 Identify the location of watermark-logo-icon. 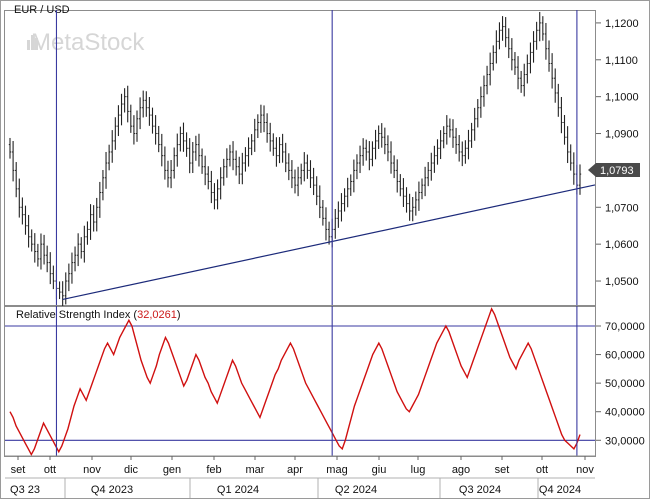
(32, 42).